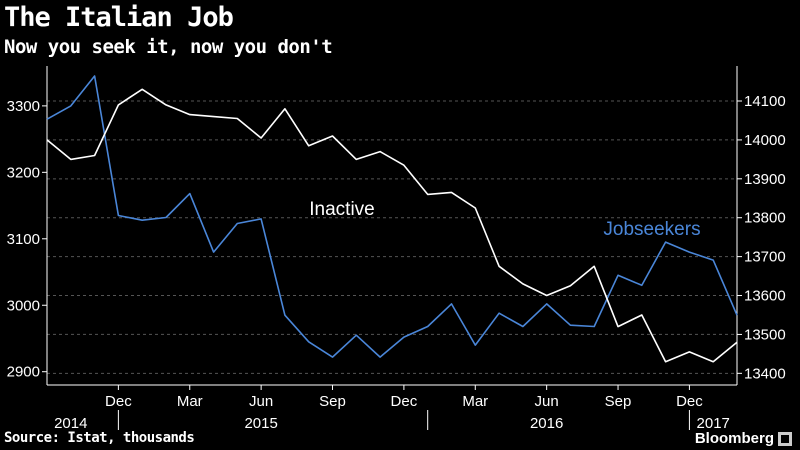 This screenshot has height=450, width=800. I want to click on left-tick-label: 3200, so click(23, 172).